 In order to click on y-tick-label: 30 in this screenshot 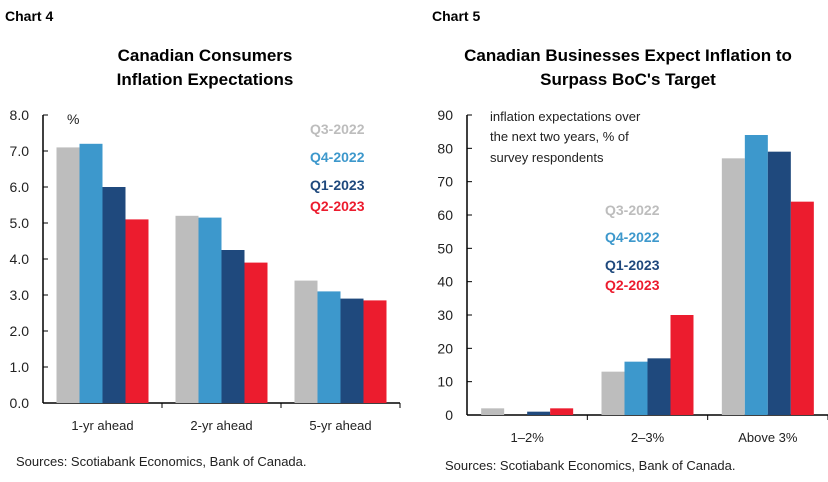, I will do `click(445, 315)`.